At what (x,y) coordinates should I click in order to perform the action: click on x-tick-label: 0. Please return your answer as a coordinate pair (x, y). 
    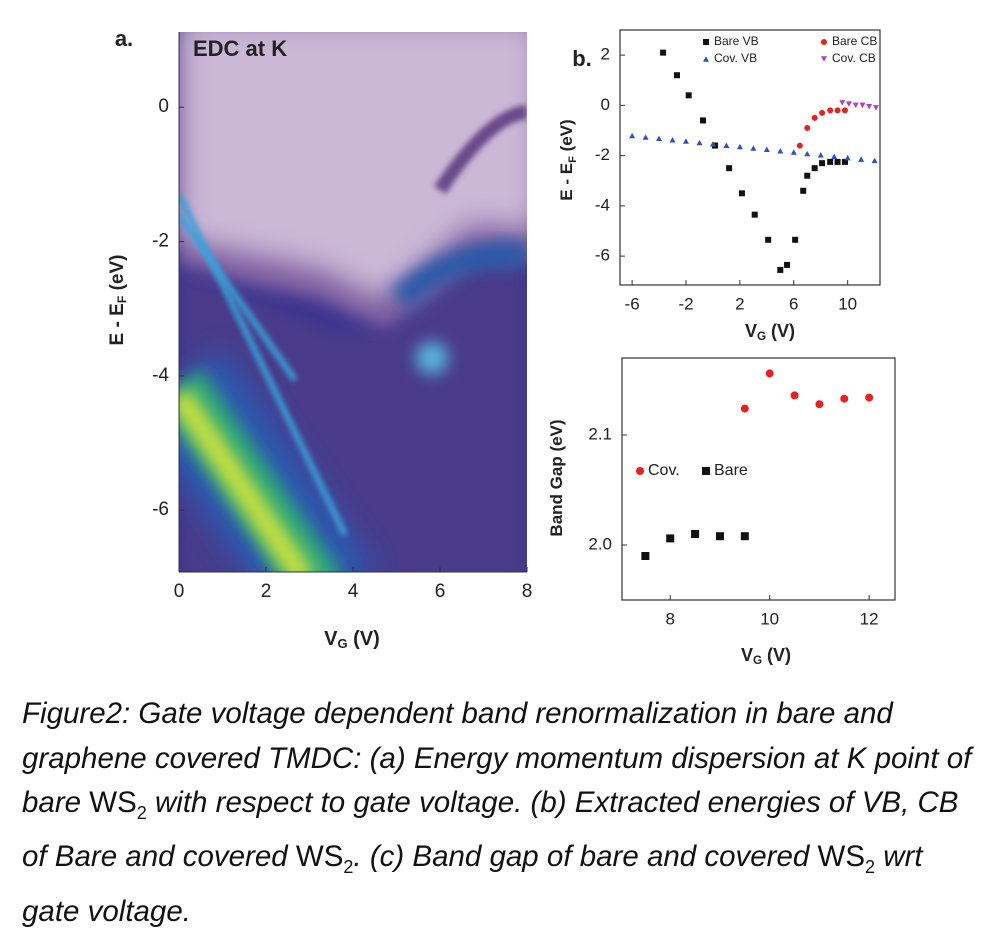
    Looking at the image, I should click on (179, 591).